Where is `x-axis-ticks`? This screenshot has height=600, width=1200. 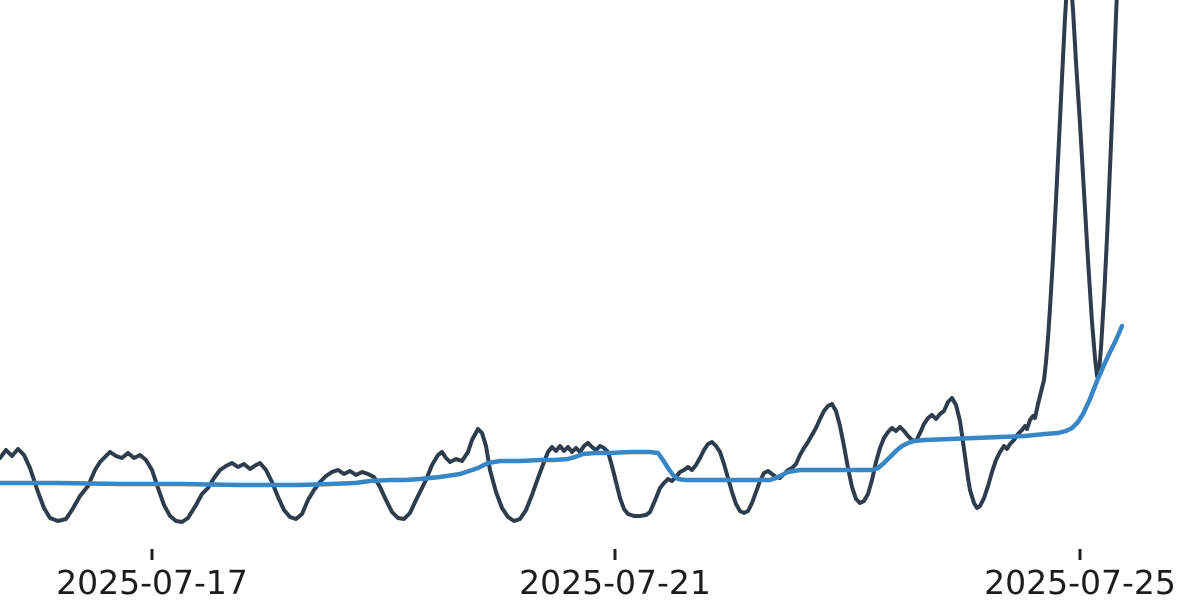 x-axis-ticks is located at coordinates (616, 554).